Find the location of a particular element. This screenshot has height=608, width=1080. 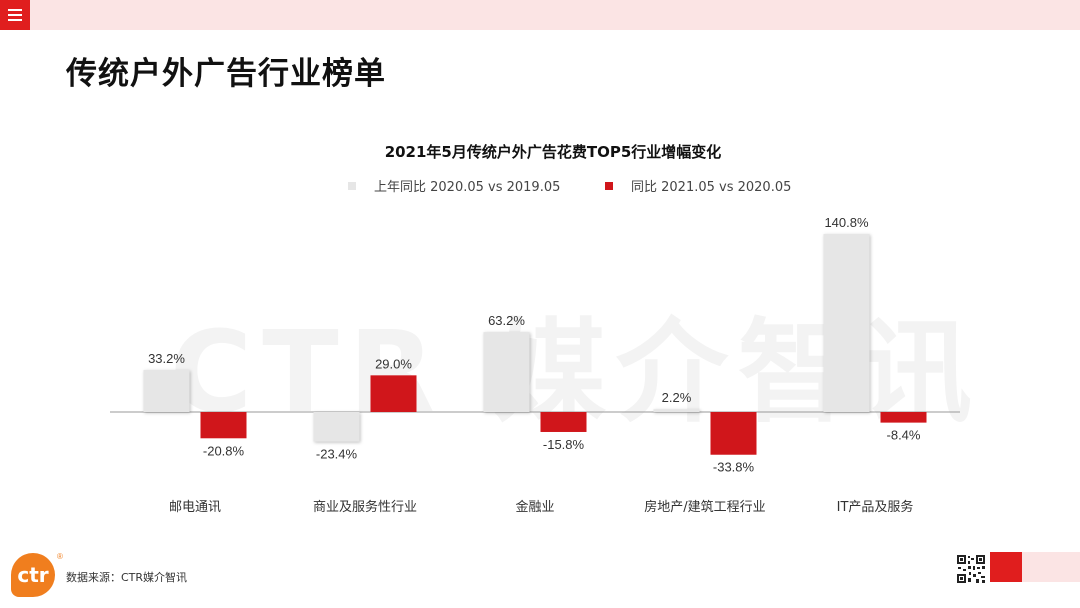

menu-button is located at coordinates (15, 15).